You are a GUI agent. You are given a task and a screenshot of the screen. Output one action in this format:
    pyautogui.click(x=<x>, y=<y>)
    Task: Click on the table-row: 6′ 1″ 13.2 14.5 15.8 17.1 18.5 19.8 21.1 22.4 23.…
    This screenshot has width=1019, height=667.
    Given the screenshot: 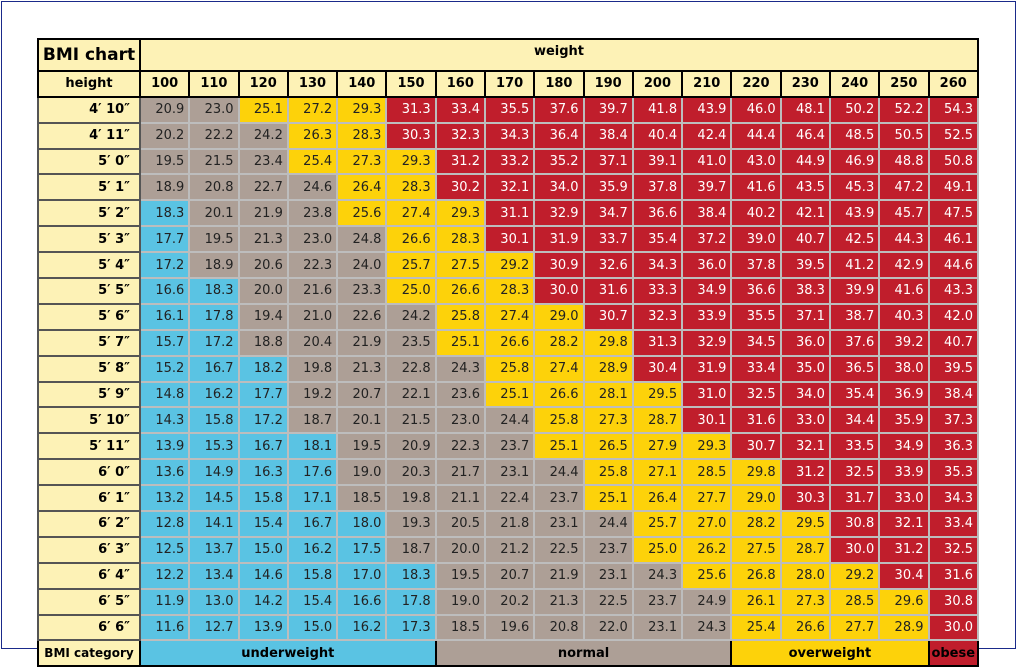 What is the action you would take?
    pyautogui.click(x=508, y=498)
    